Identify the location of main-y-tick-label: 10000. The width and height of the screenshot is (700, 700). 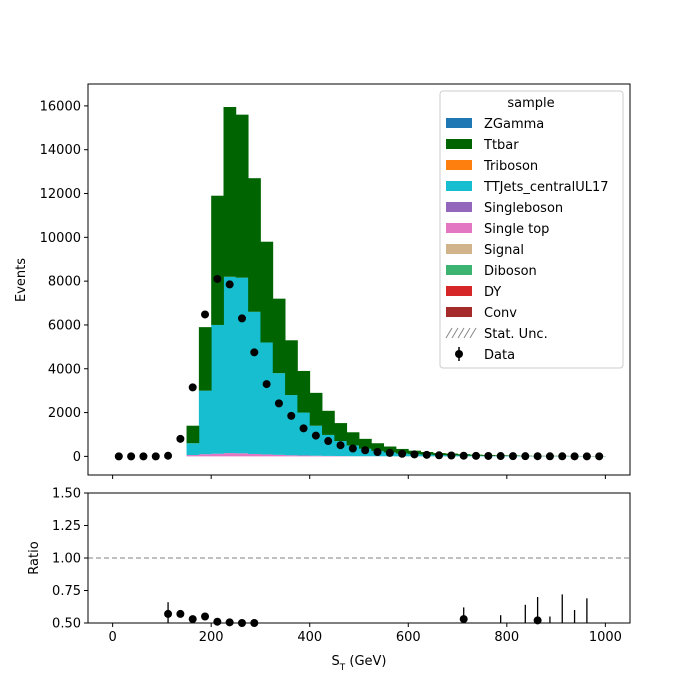
(60, 238).